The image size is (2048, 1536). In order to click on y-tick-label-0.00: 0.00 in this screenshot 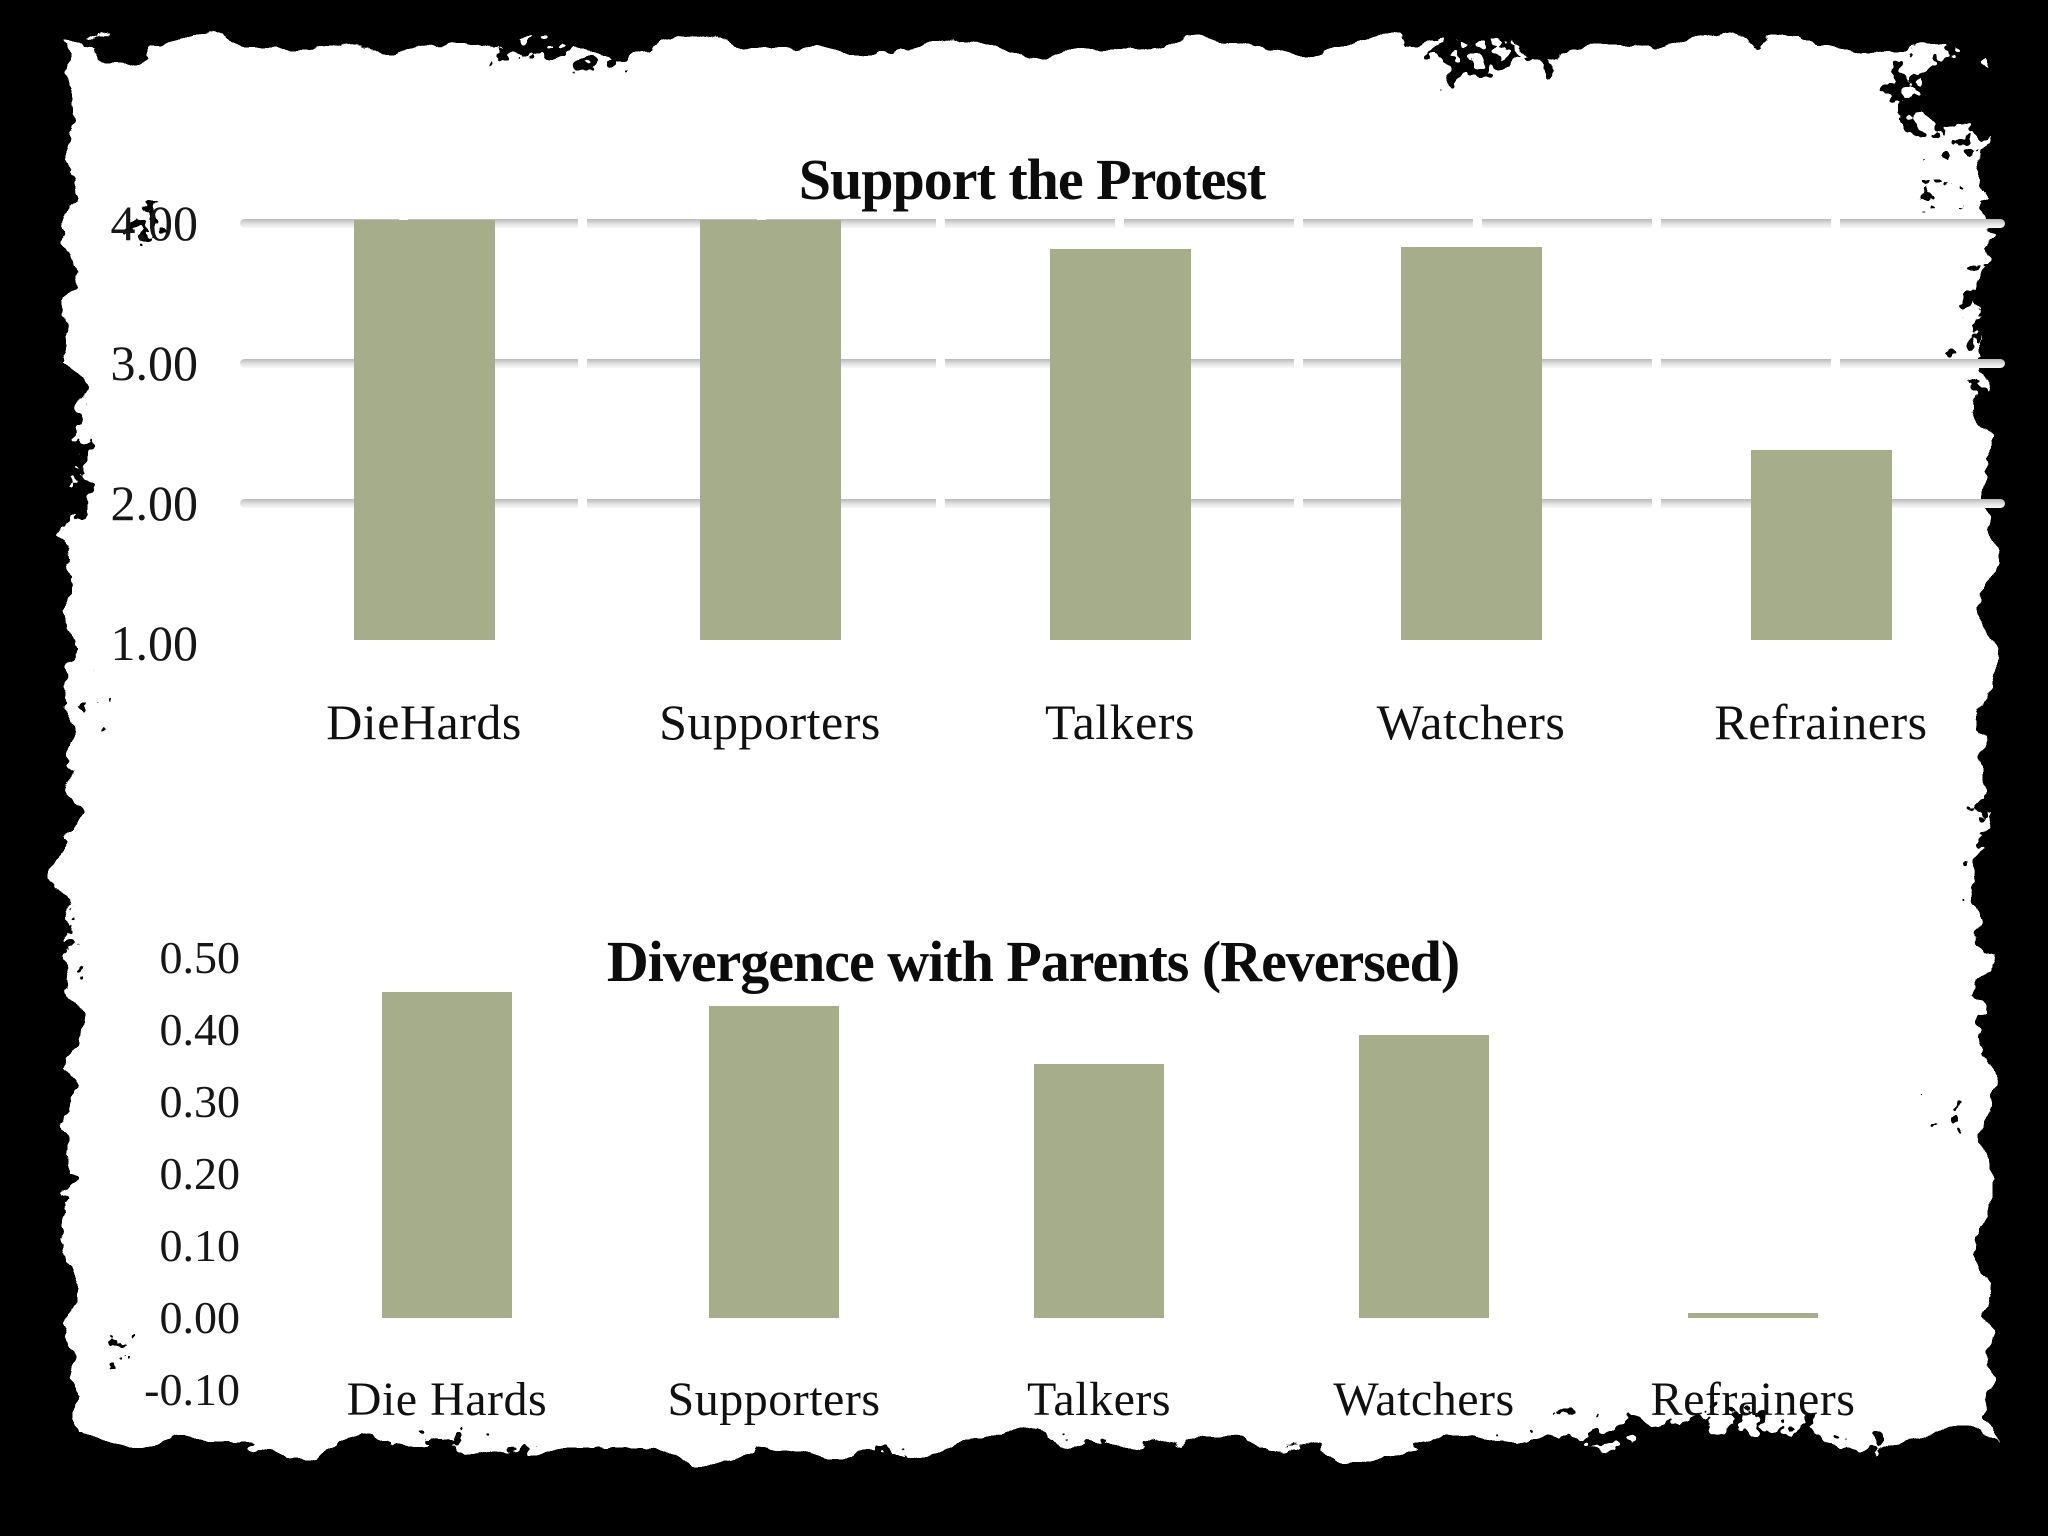, I will do `click(200, 1317)`.